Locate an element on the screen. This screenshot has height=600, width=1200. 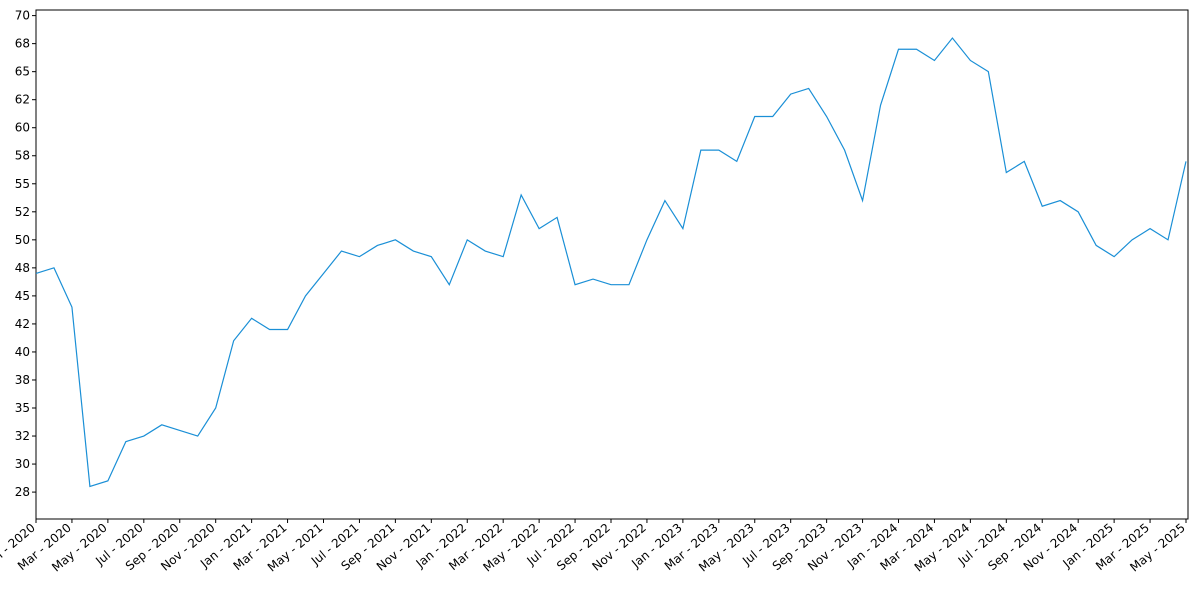
y-tick-label: 42 is located at coordinates (22, 324).